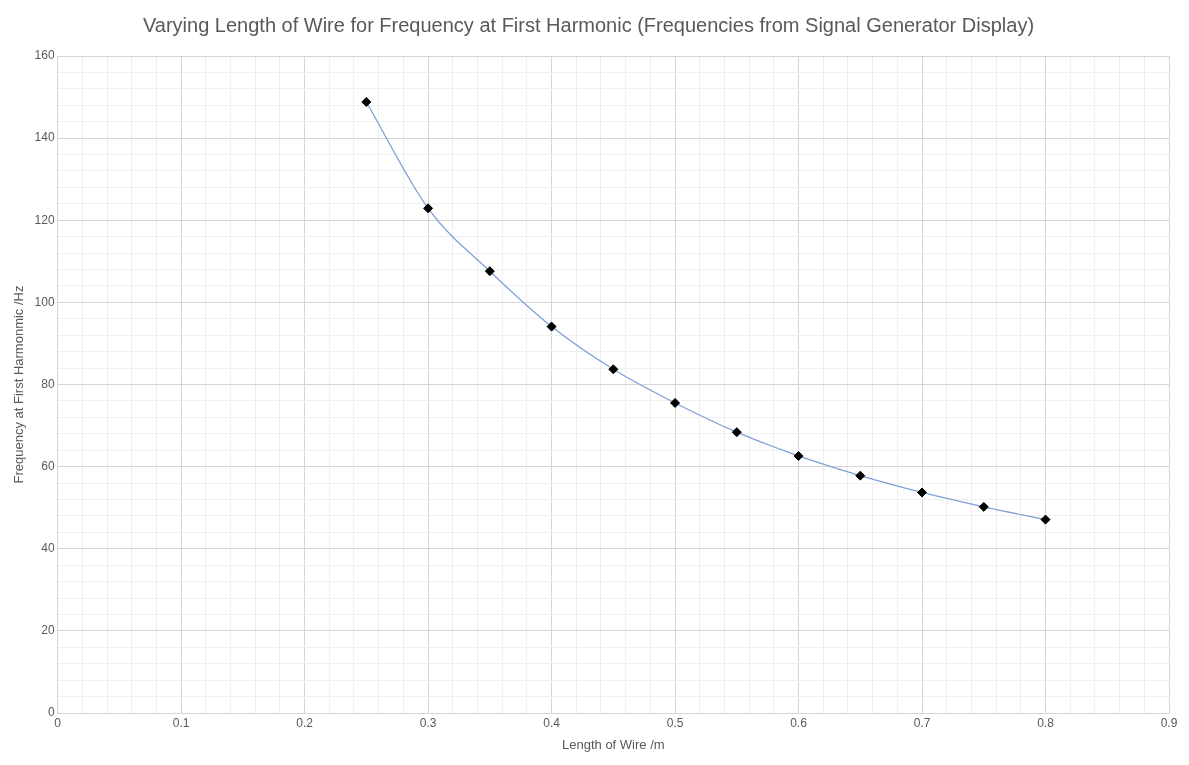  What do you see at coordinates (44, 55) in the screenshot?
I see `y-tick-label: 160` at bounding box center [44, 55].